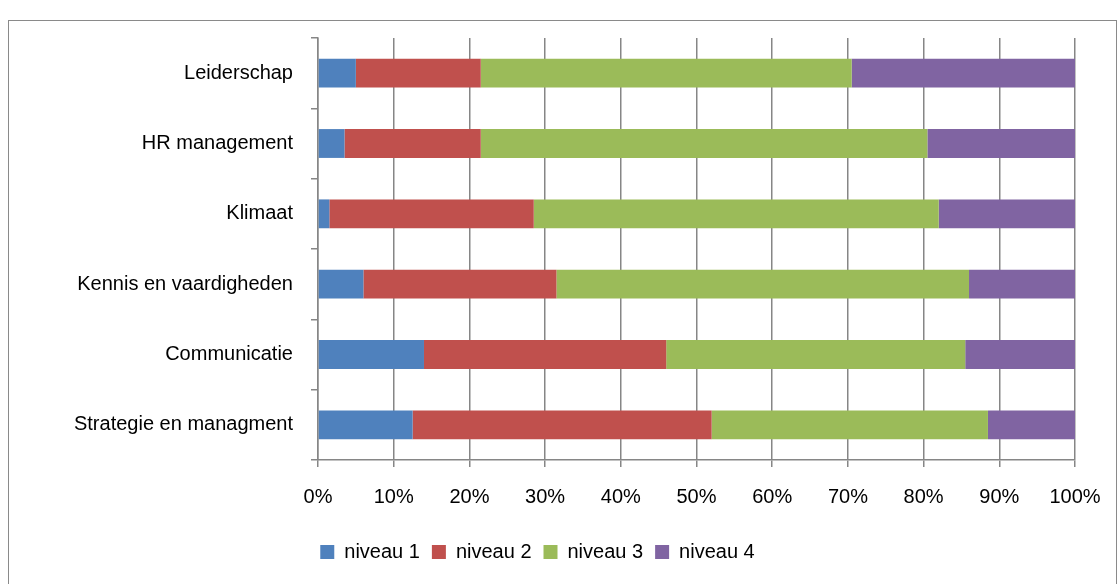 The width and height of the screenshot is (1119, 584). I want to click on y-tick-label: HR management, so click(217, 142).